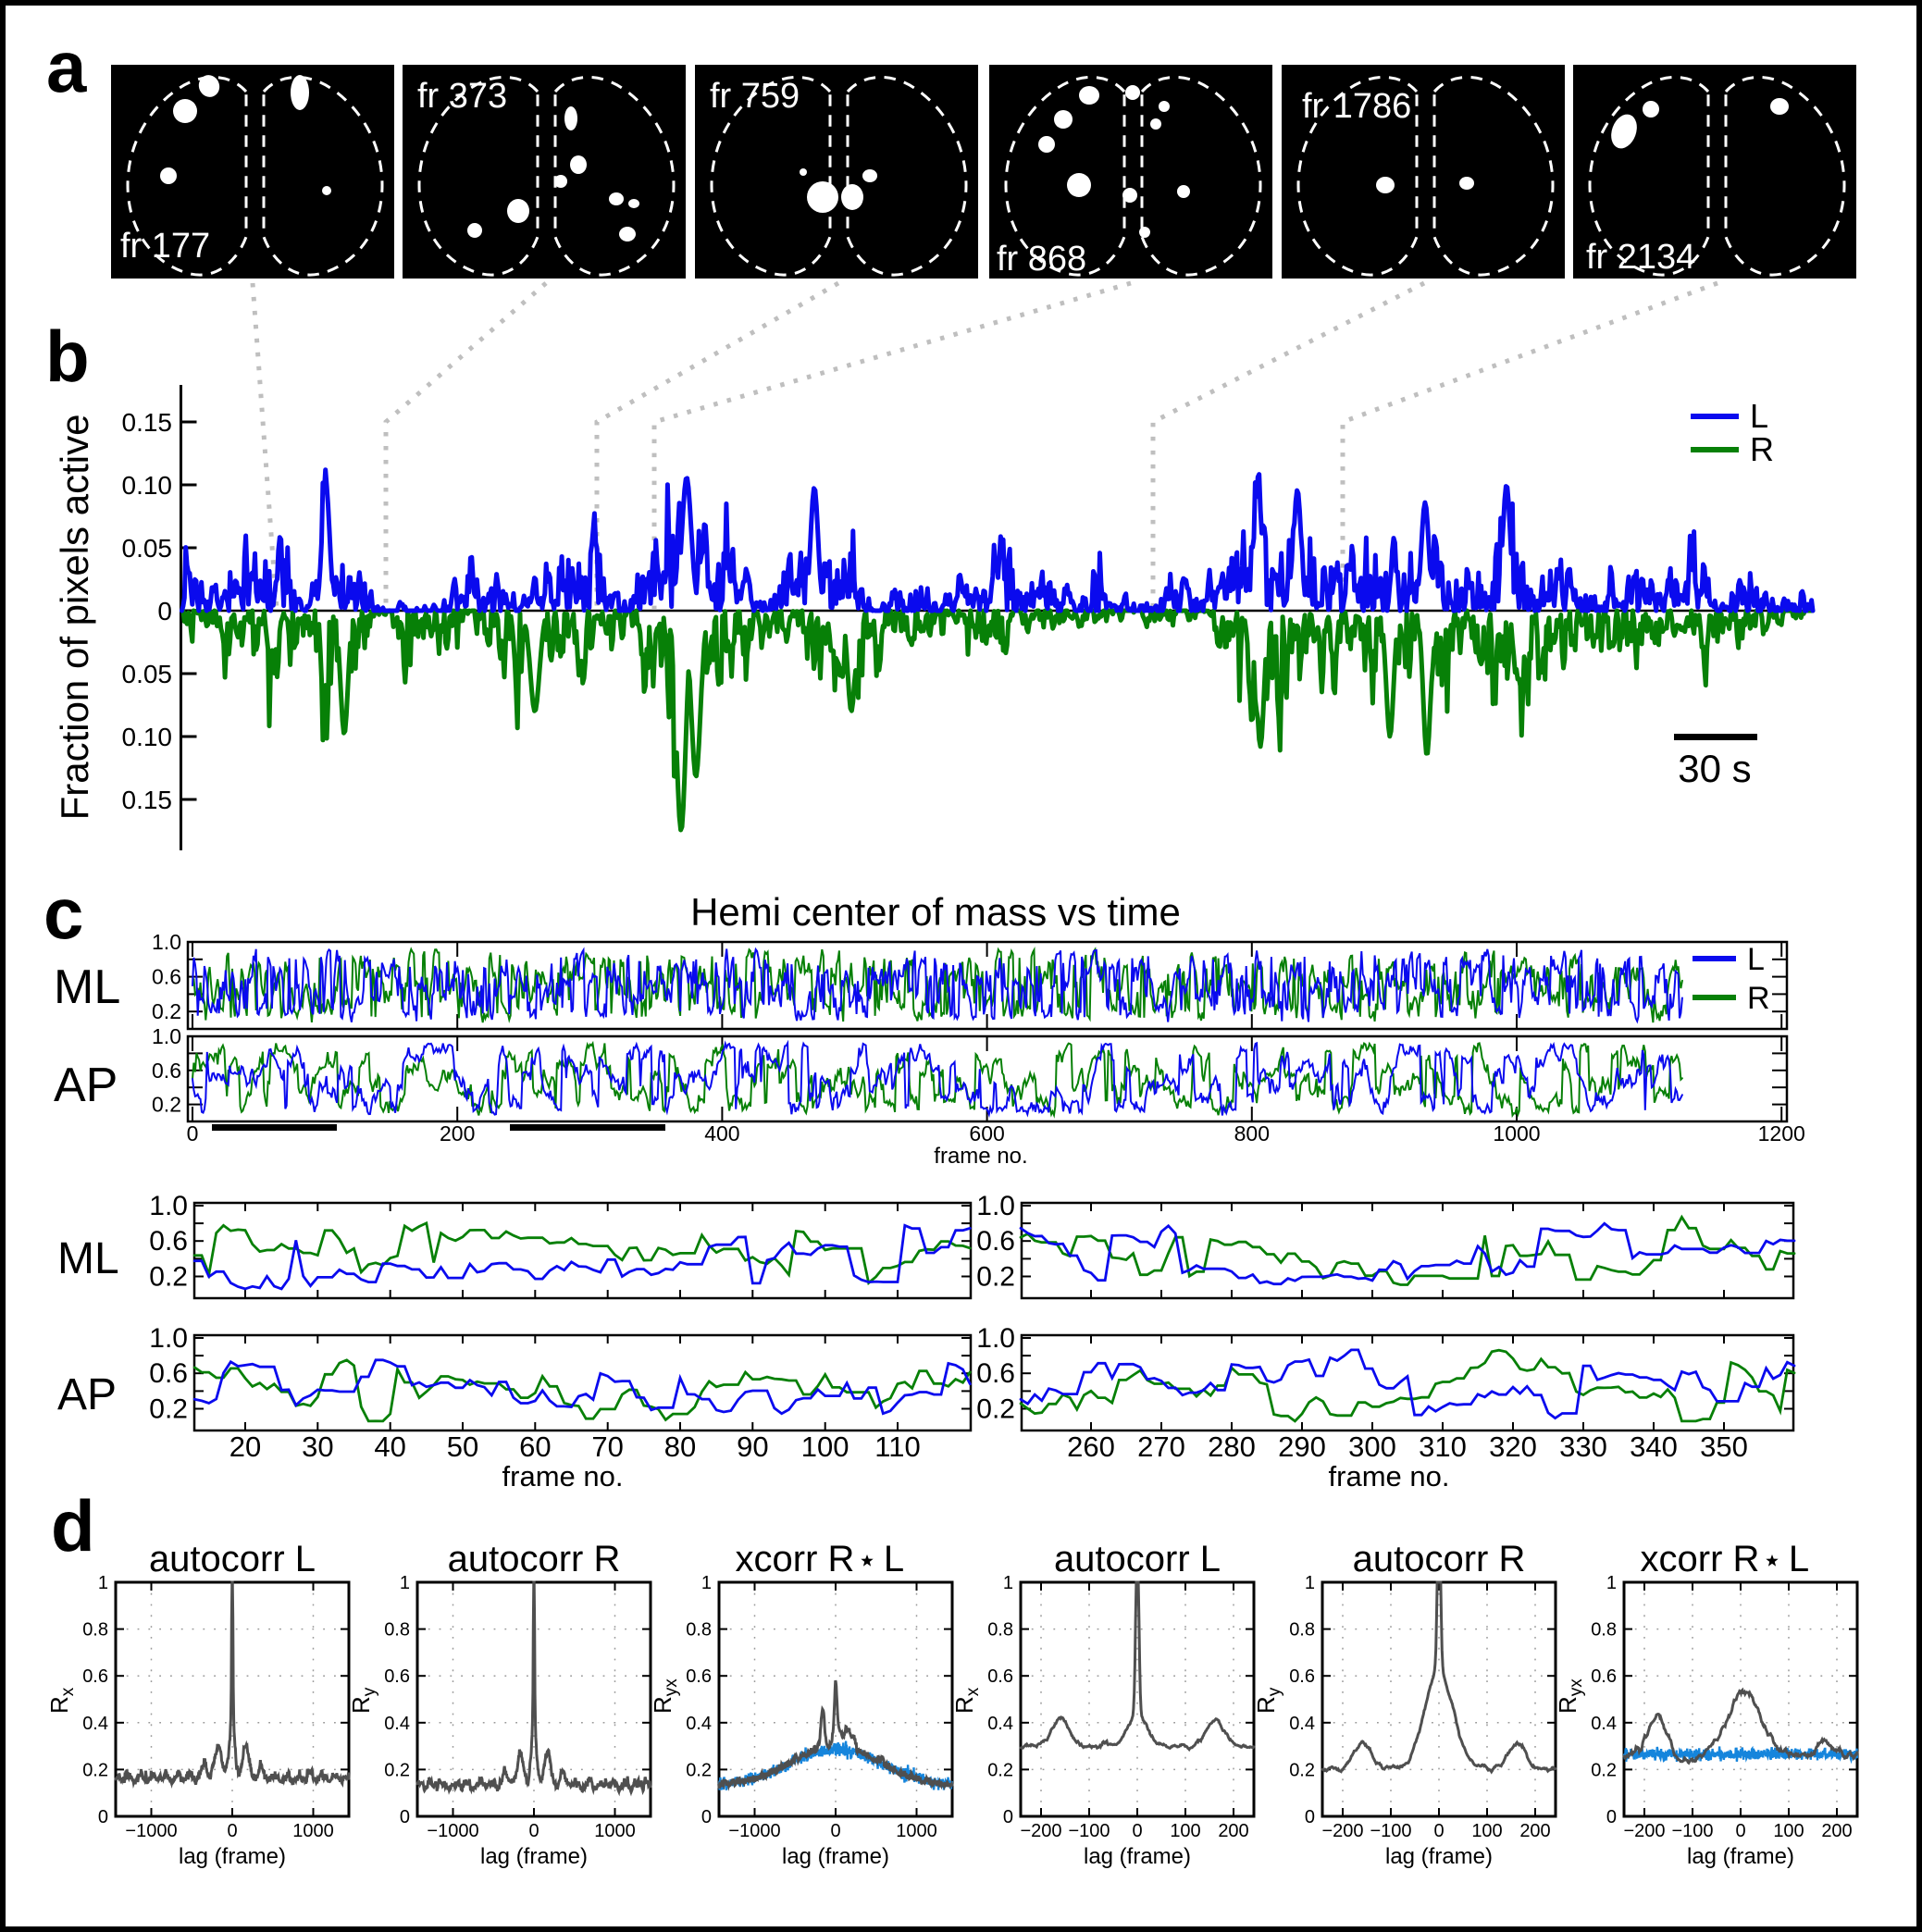 Image resolution: width=1922 pixels, height=1932 pixels. Describe the element at coordinates (721, 1133) in the screenshot. I see `svg-text: 400` at that location.